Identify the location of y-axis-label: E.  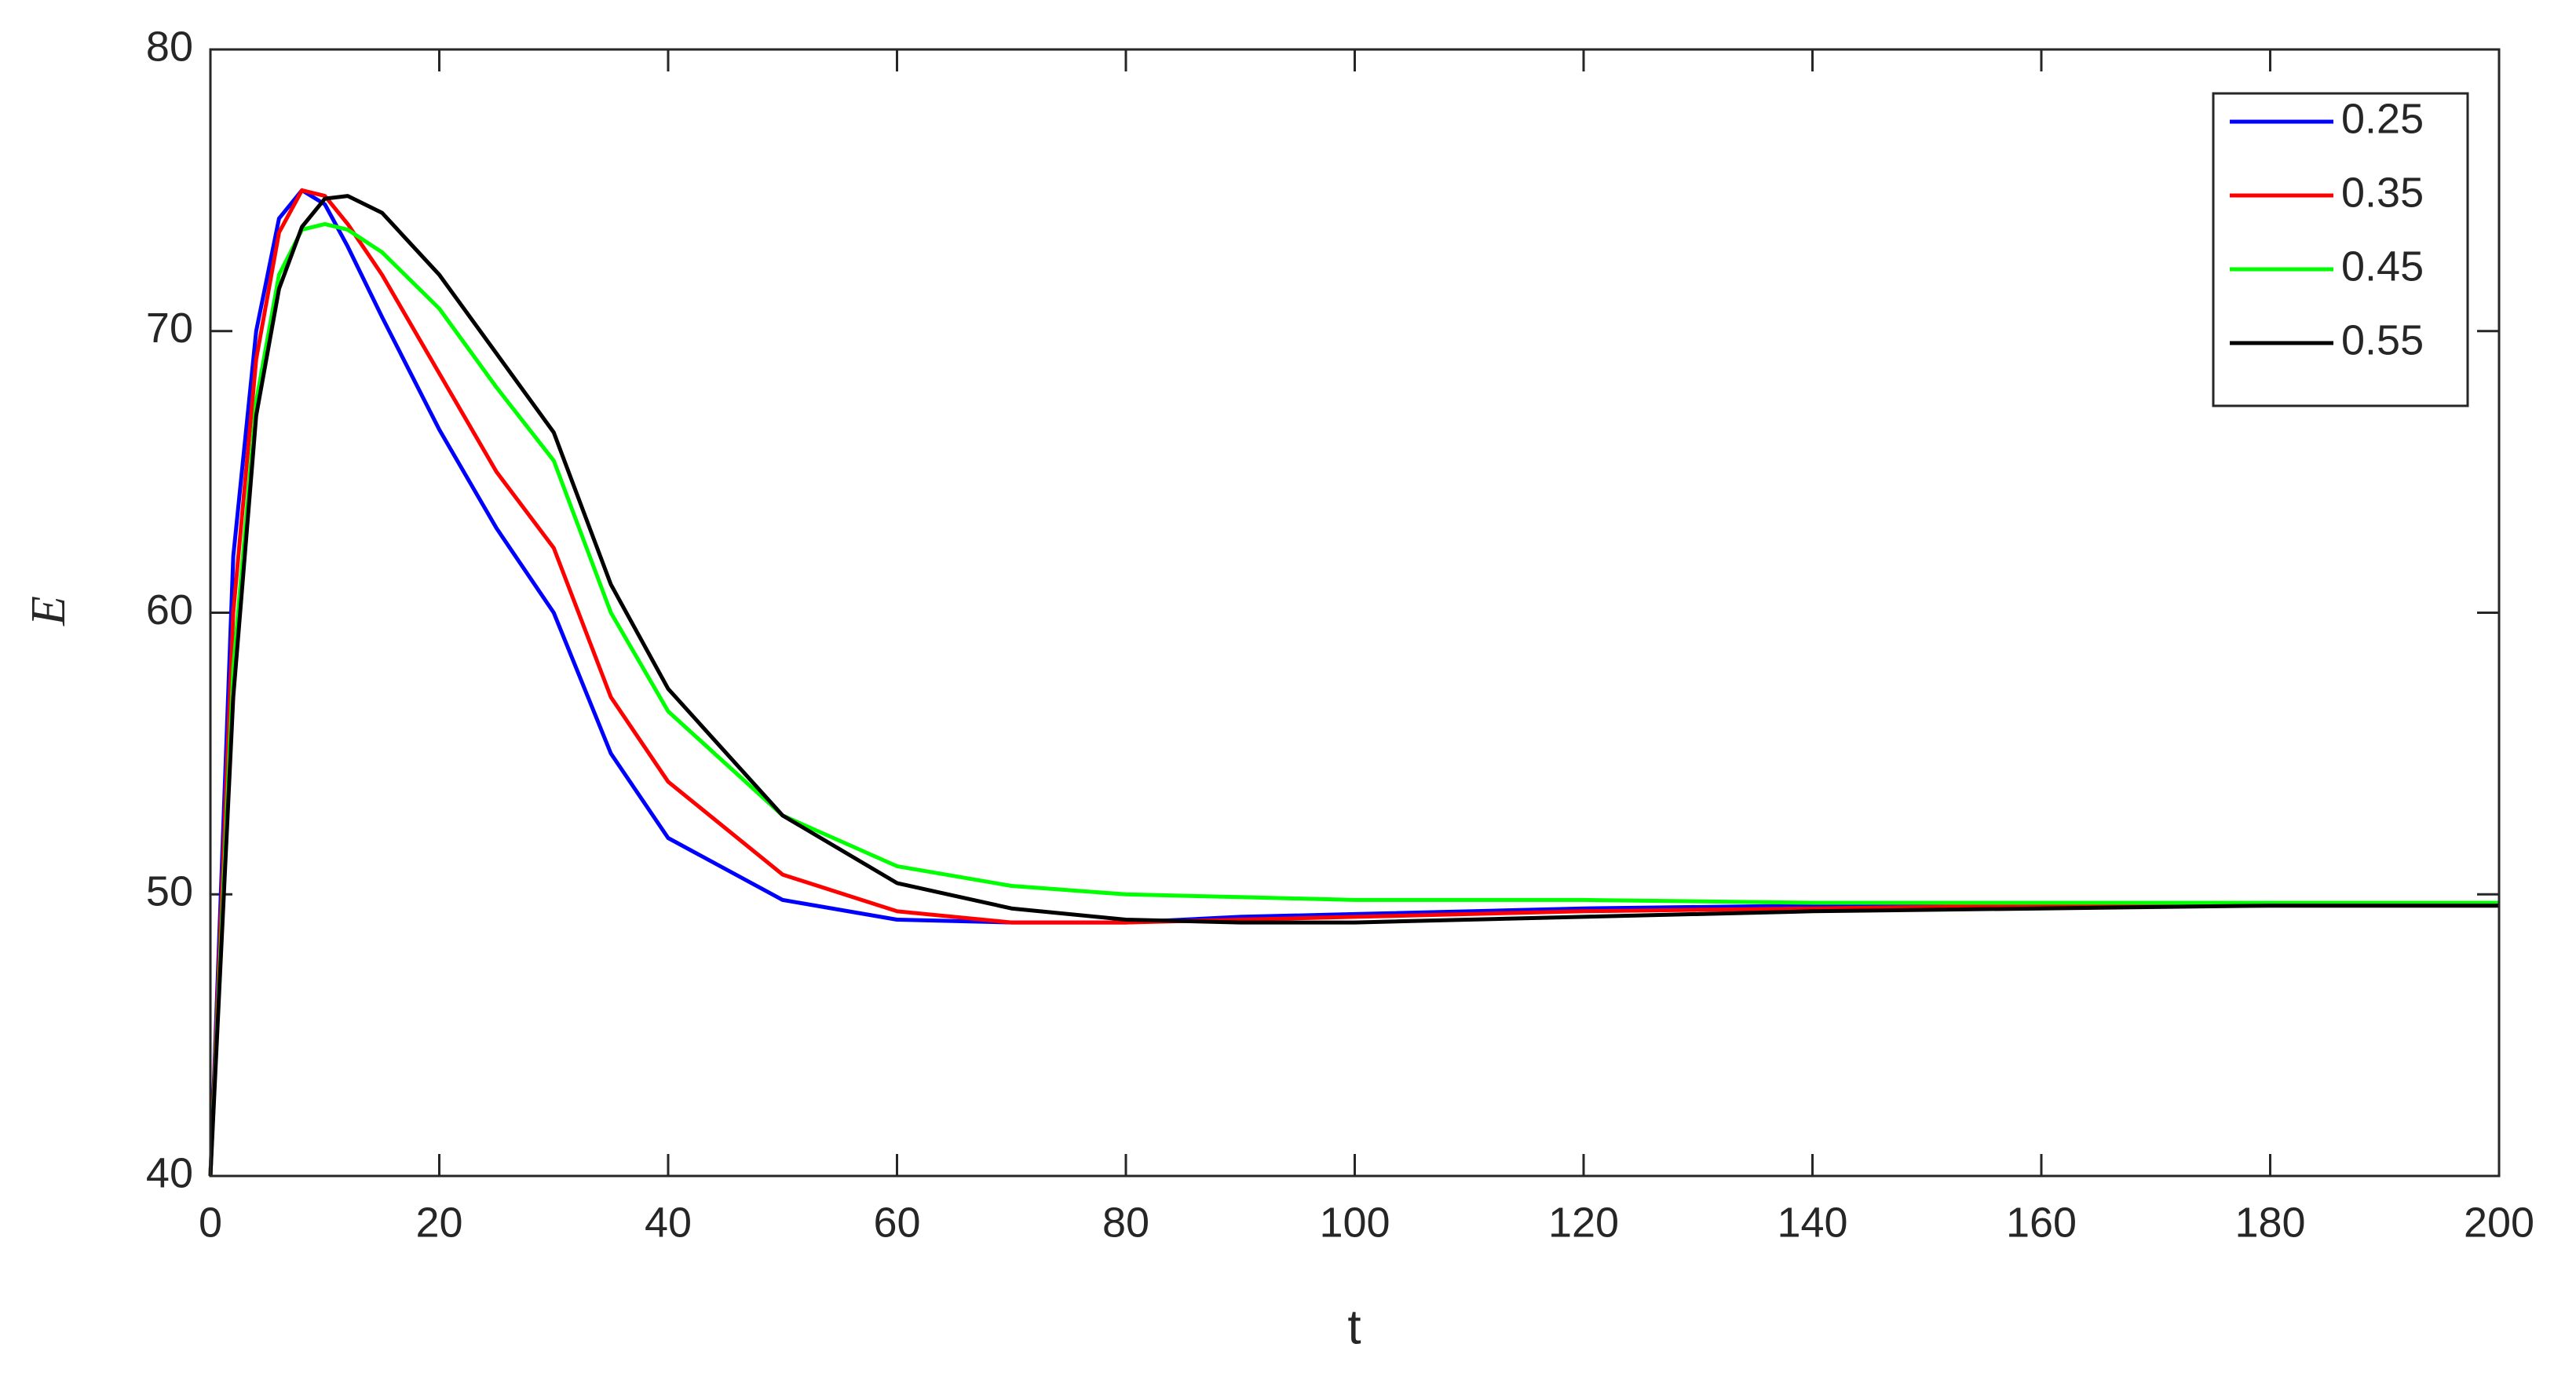
(48, 611).